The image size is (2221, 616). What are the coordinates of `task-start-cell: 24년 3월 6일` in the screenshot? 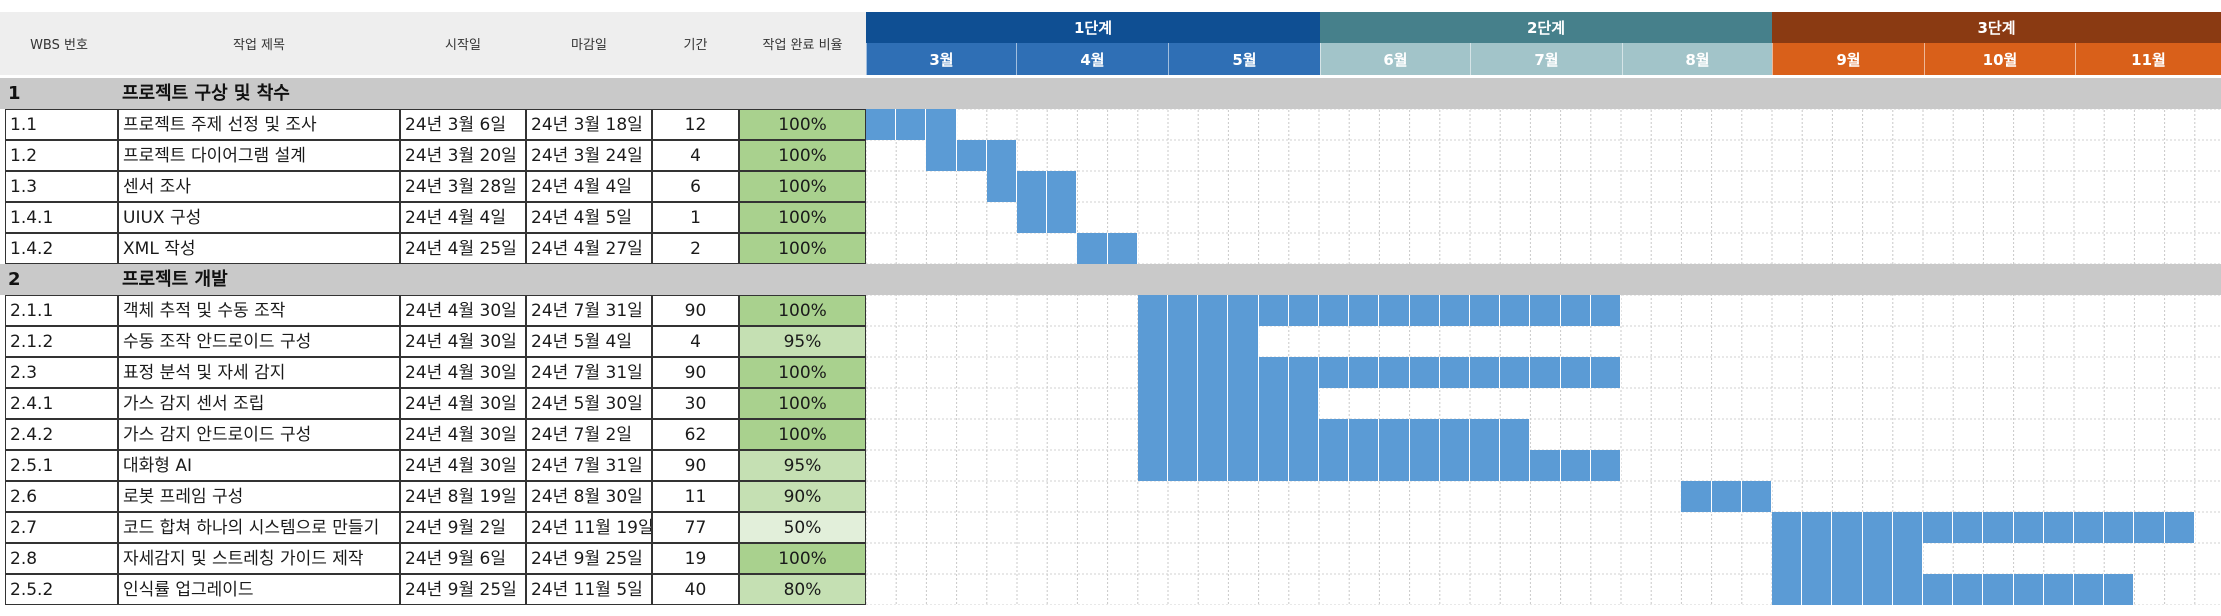 It's located at (463, 124).